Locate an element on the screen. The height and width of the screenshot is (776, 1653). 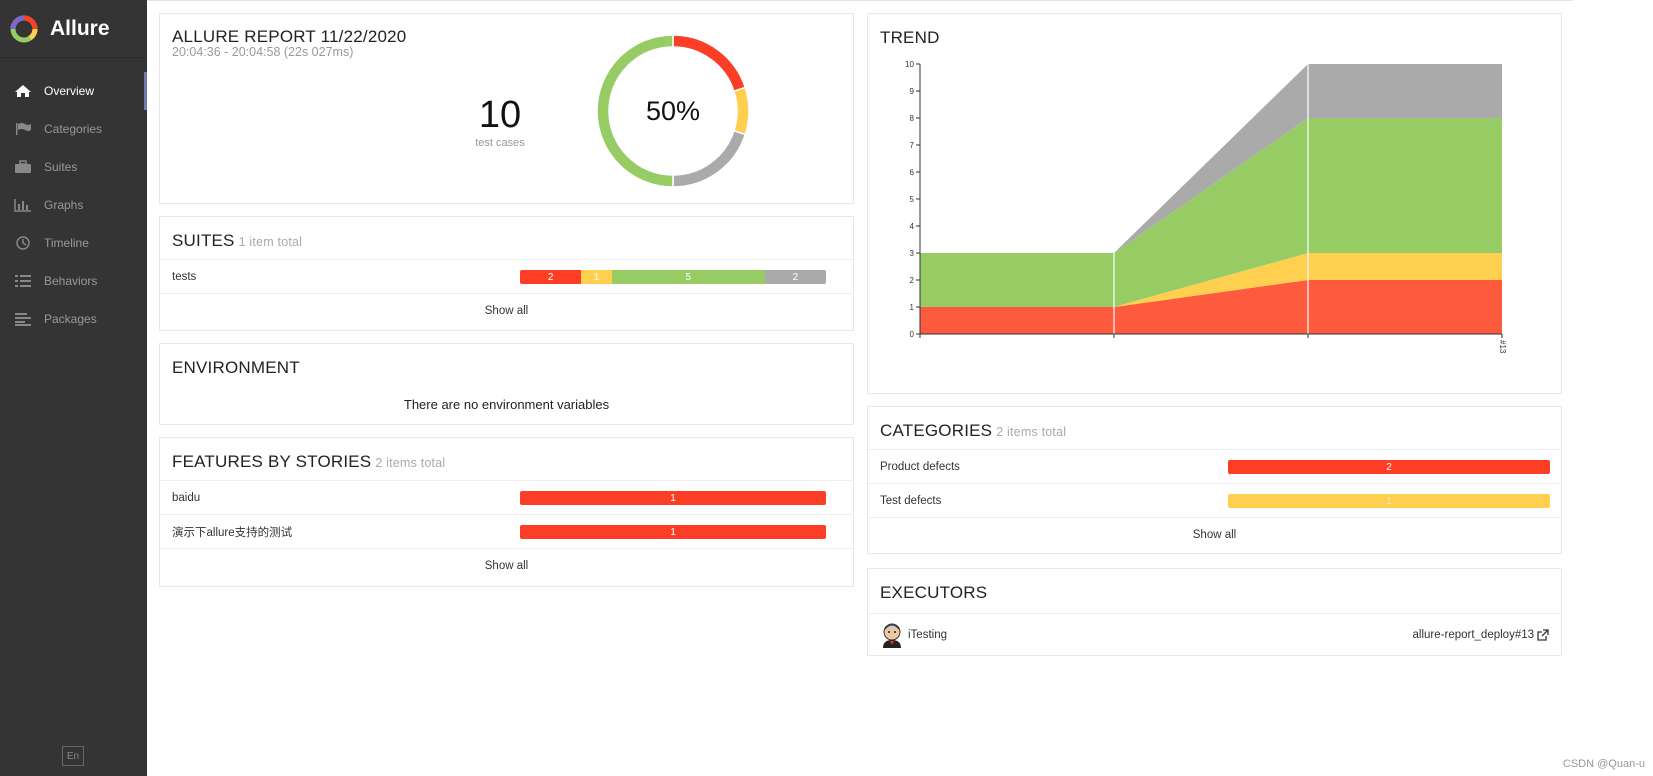
features-title: FEATURES BY STORIES 2 items total is located at coordinates (308, 462).